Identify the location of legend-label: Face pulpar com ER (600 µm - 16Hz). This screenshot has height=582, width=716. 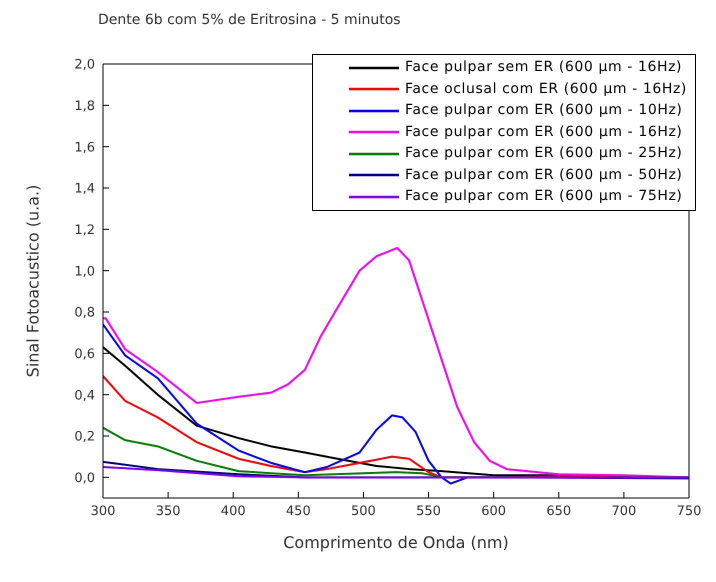
(543, 132).